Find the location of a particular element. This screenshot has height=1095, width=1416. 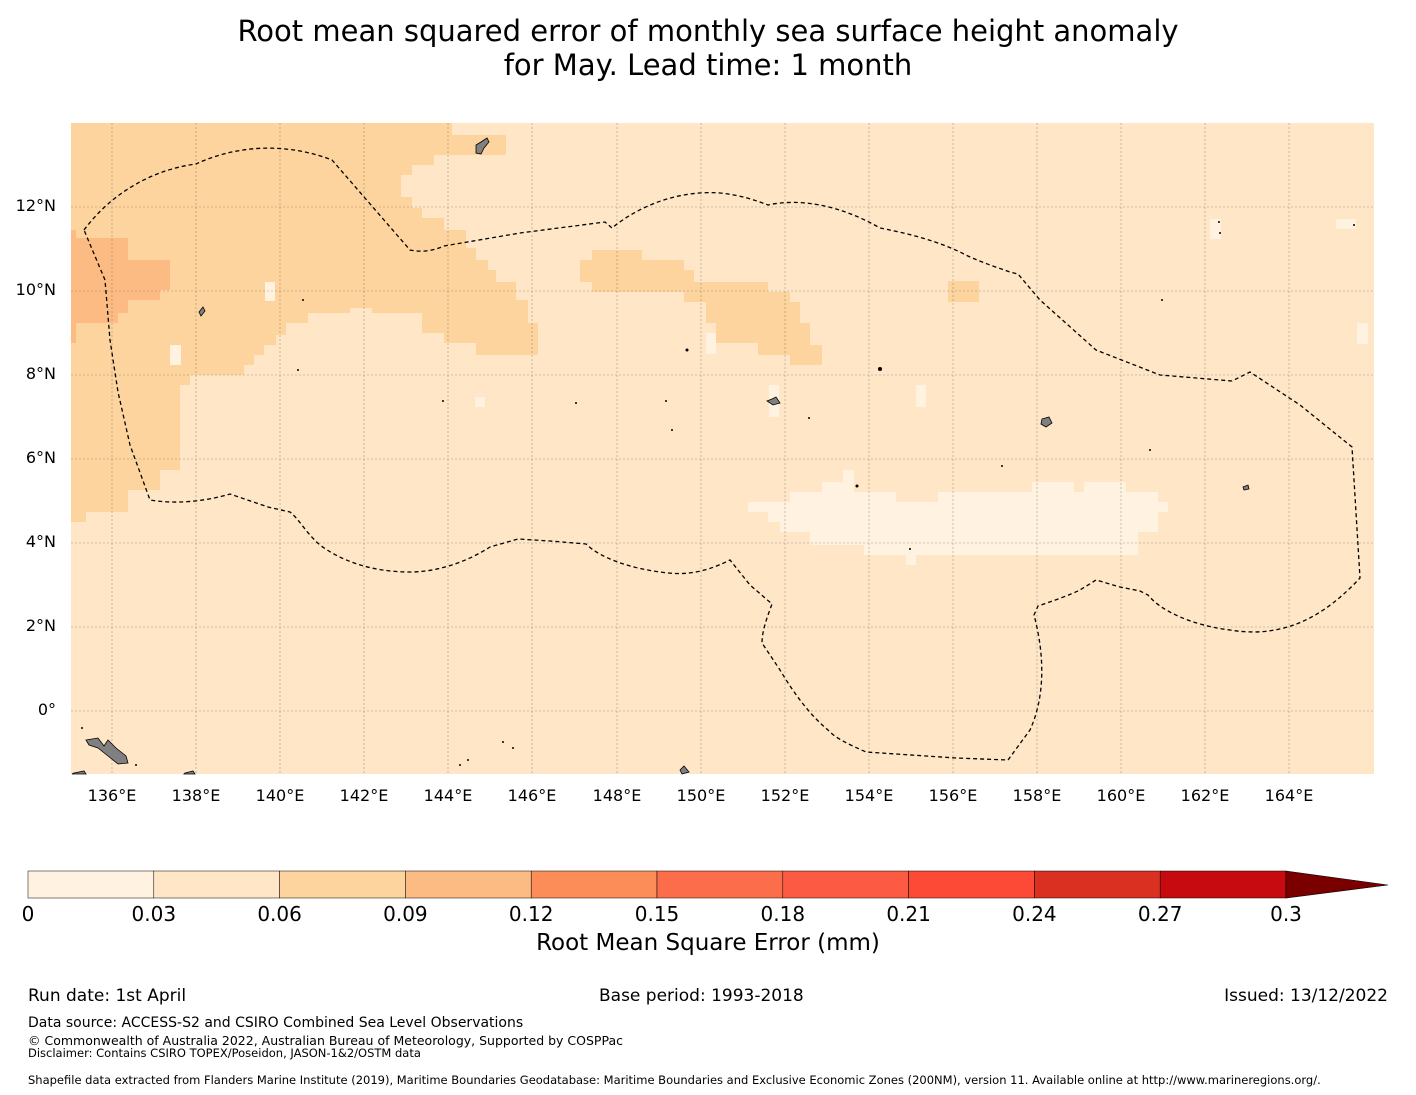

colorbar is located at coordinates (708, 884).